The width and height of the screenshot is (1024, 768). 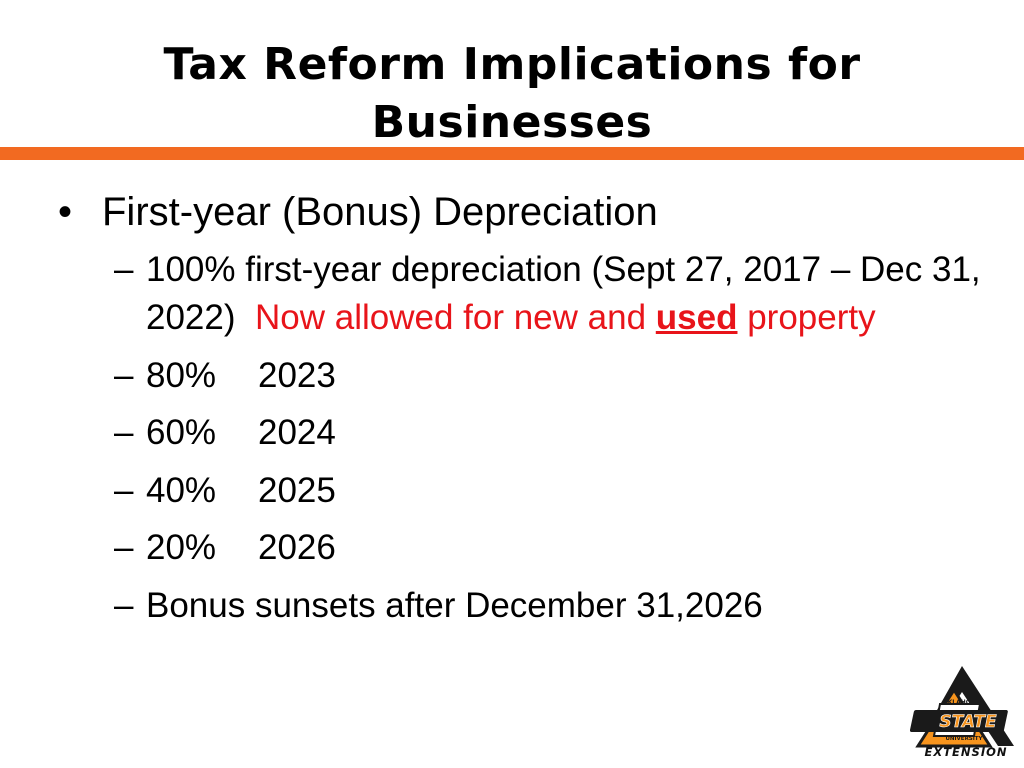 What do you see at coordinates (181, 375) in the screenshot?
I see `phase-percent: 80%` at bounding box center [181, 375].